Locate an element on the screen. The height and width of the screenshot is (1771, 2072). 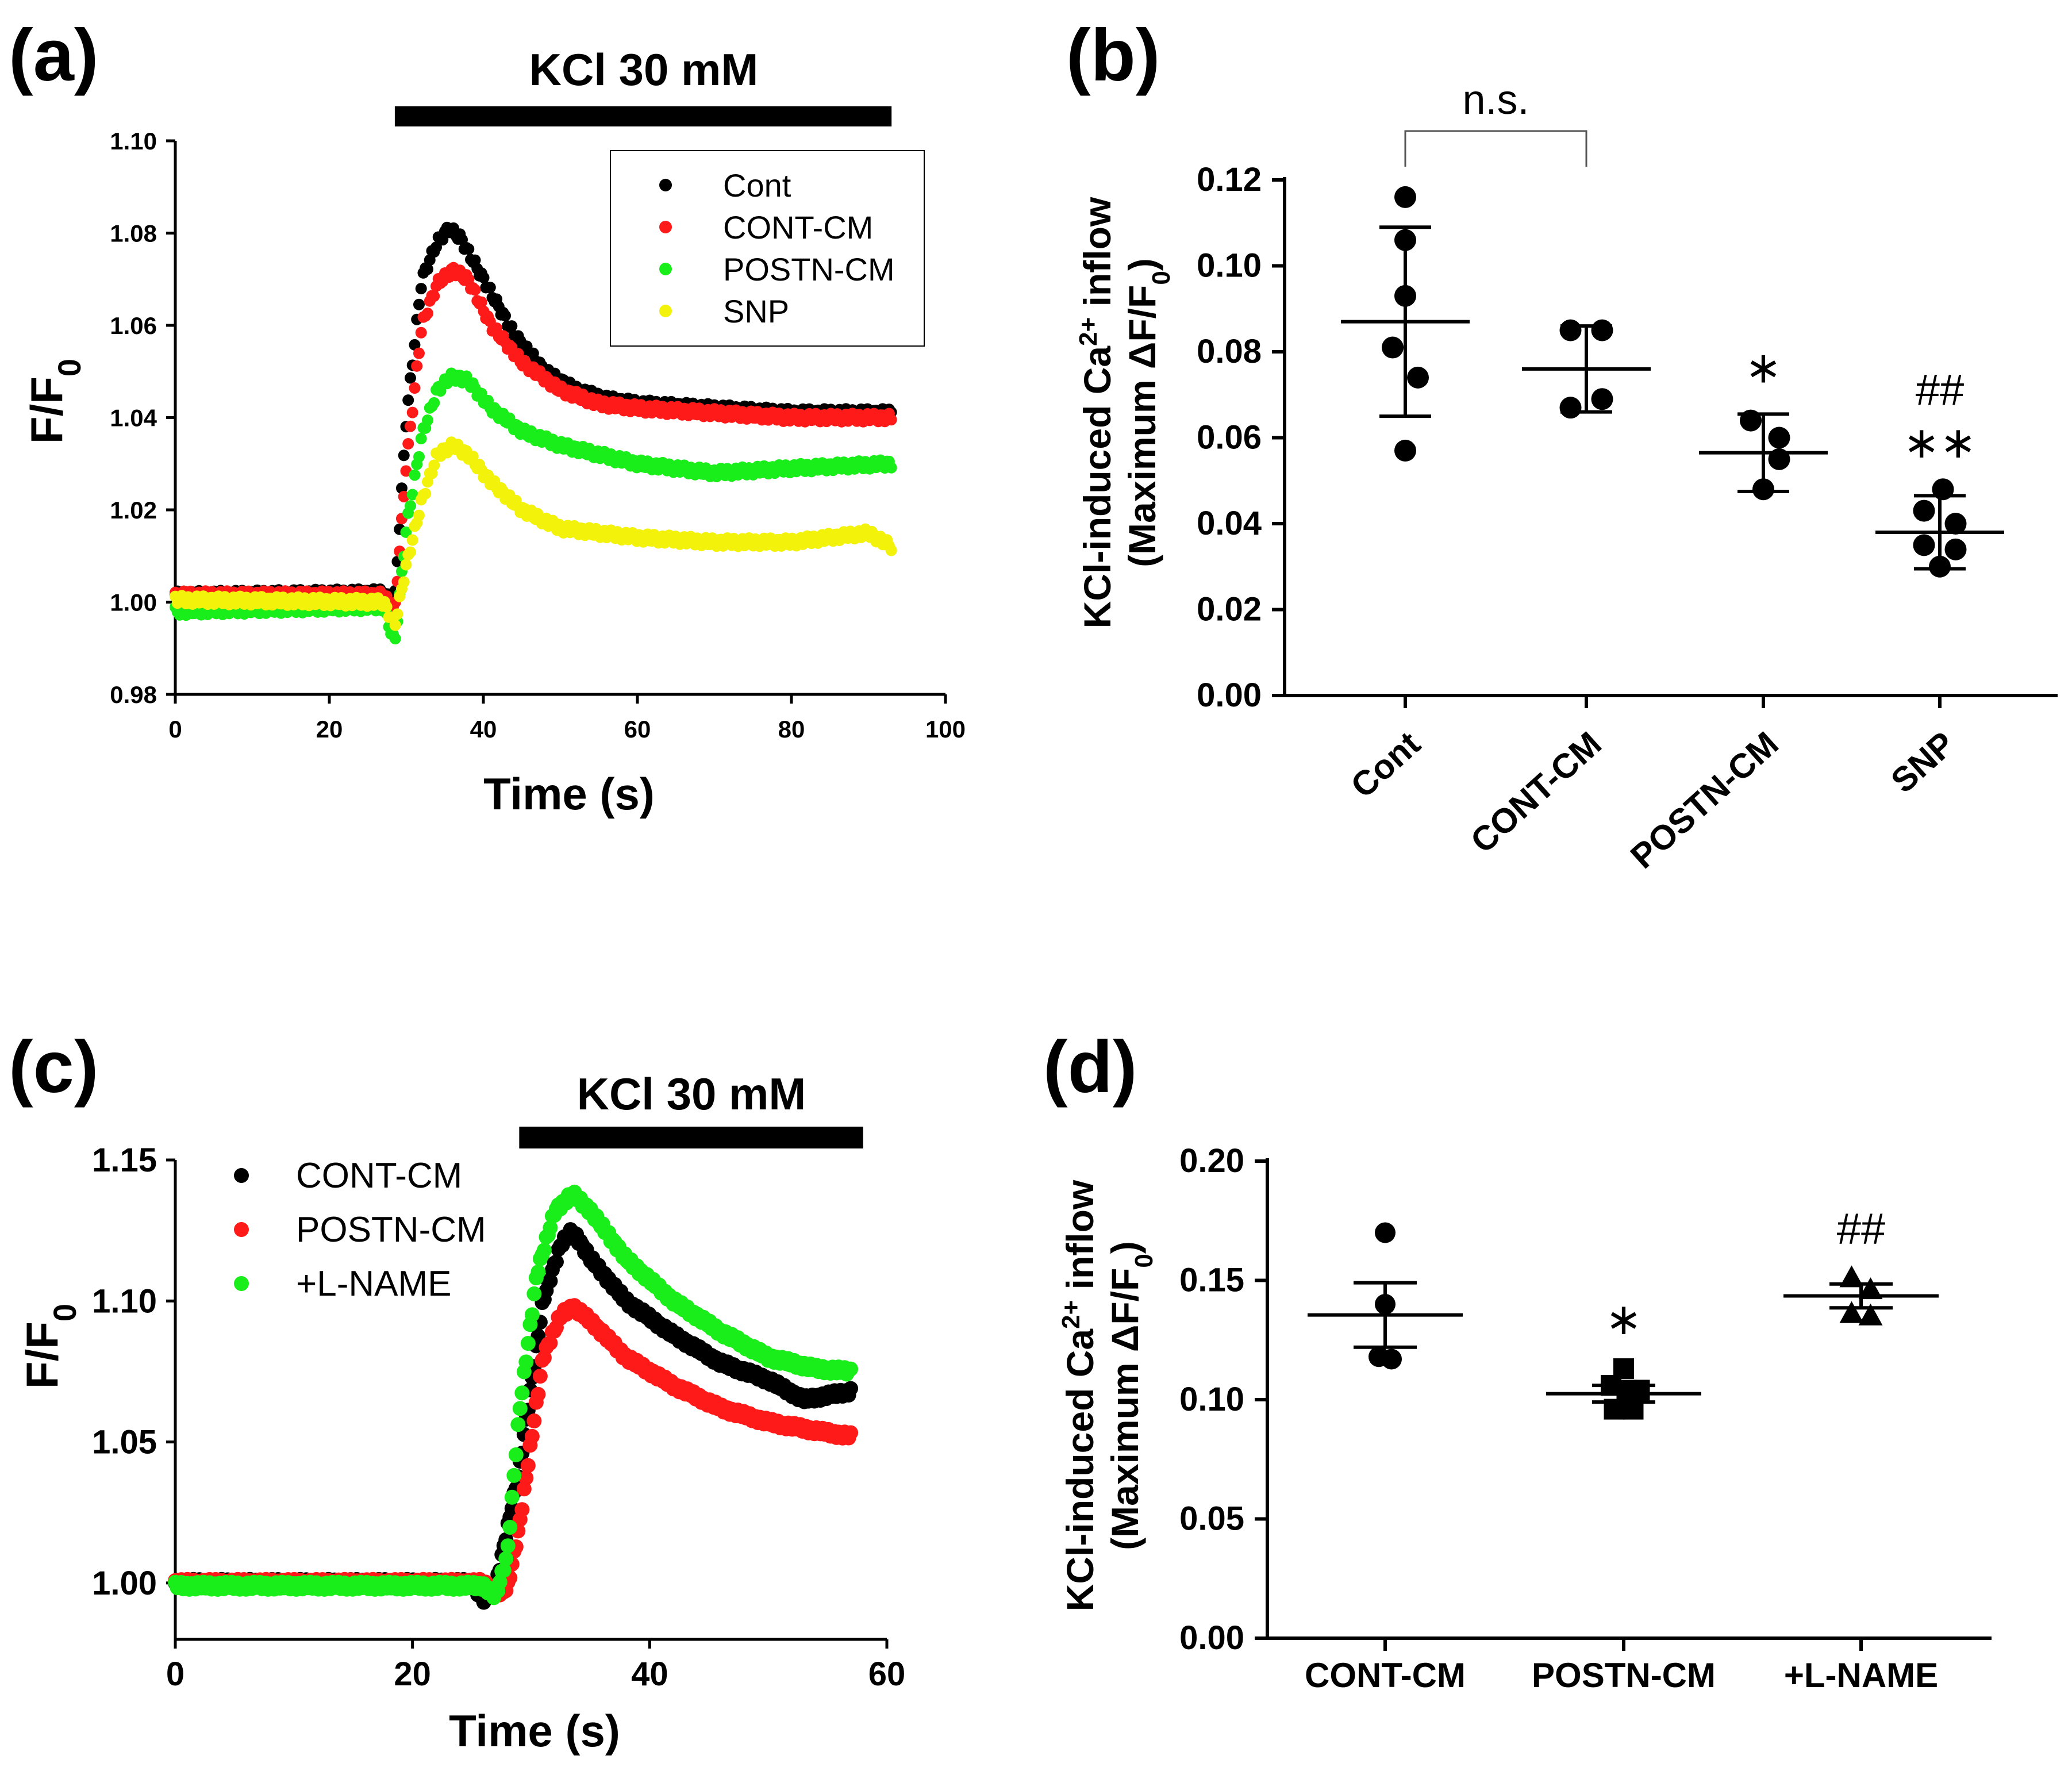
stimulus-label-a: KCl 30 mM is located at coordinates (644, 69).